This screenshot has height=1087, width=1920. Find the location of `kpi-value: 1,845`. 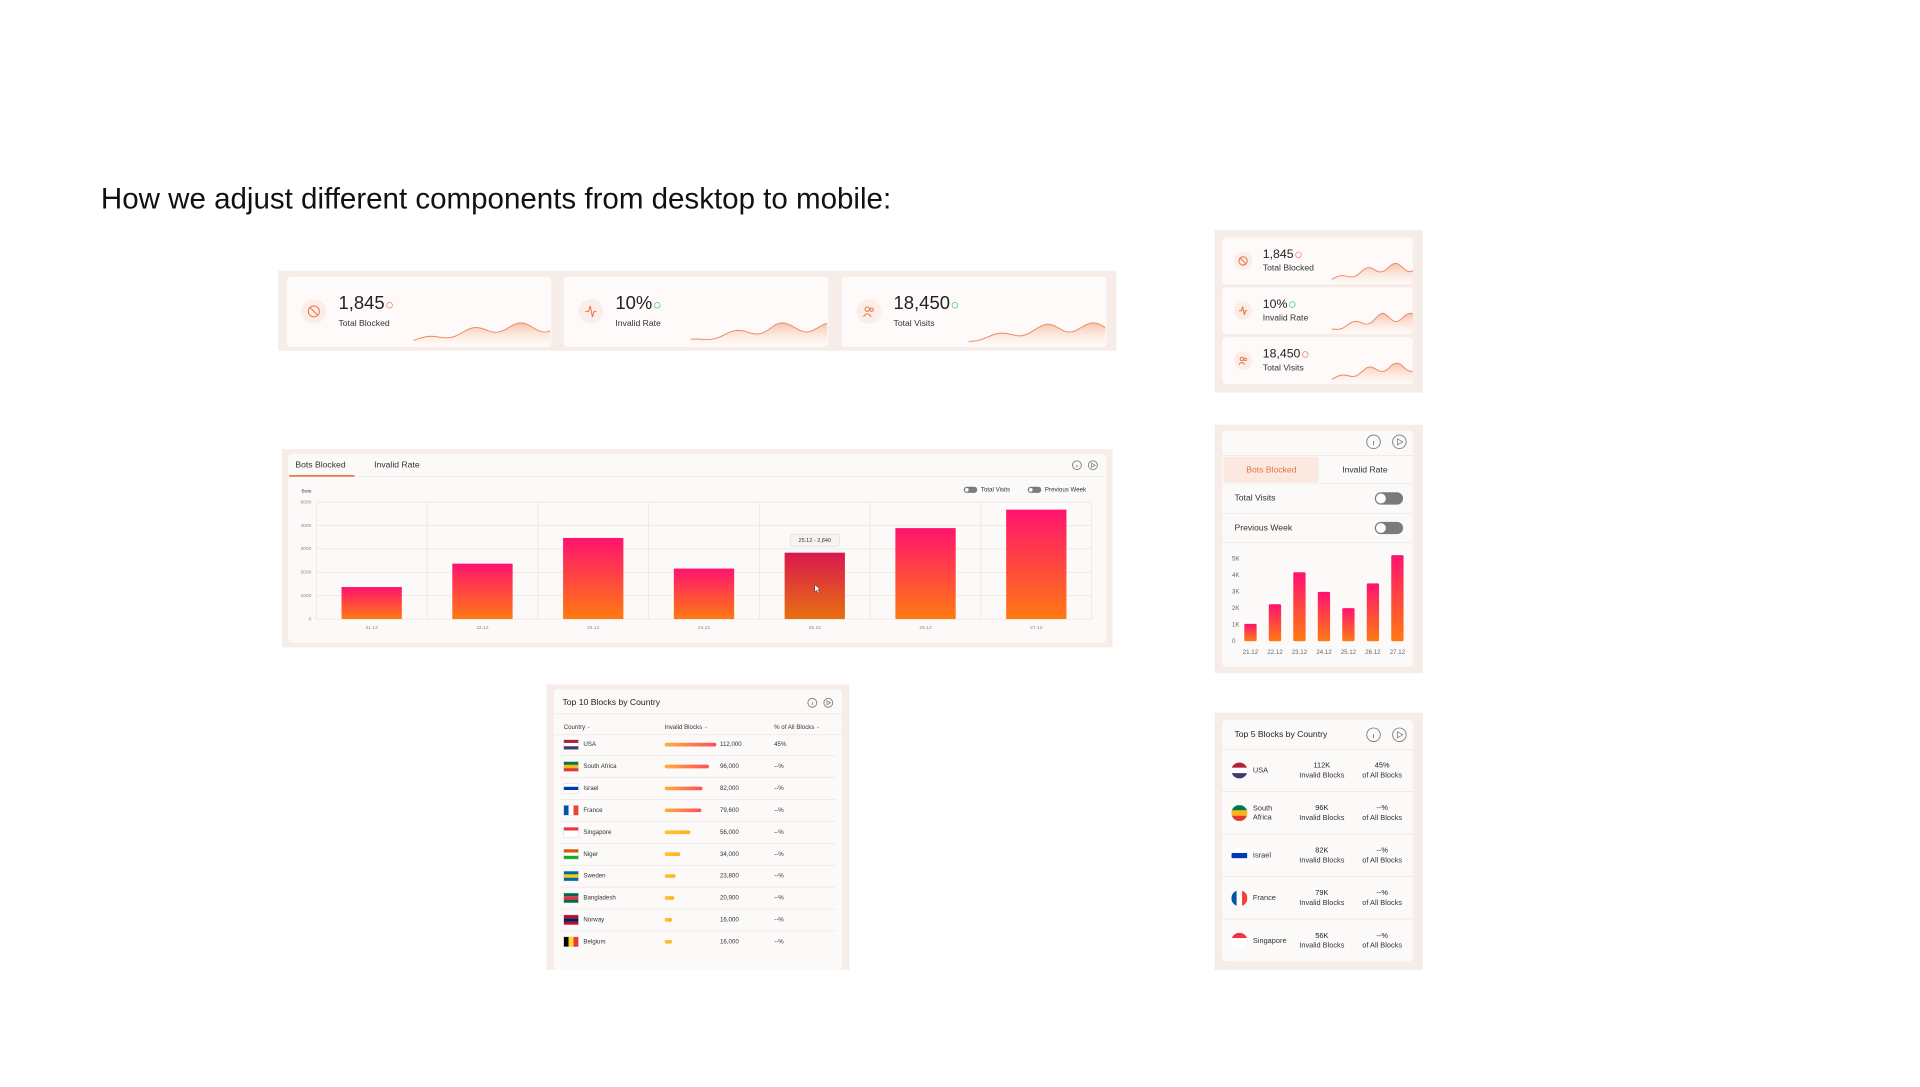

kpi-value: 1,845 is located at coordinates (1278, 254).